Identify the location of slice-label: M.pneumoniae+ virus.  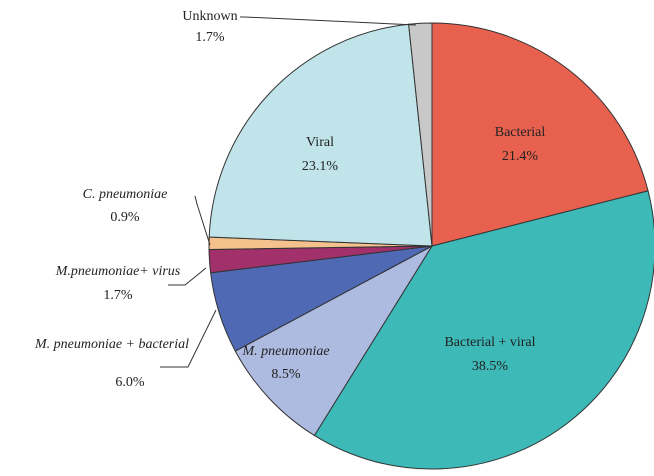
(118, 271).